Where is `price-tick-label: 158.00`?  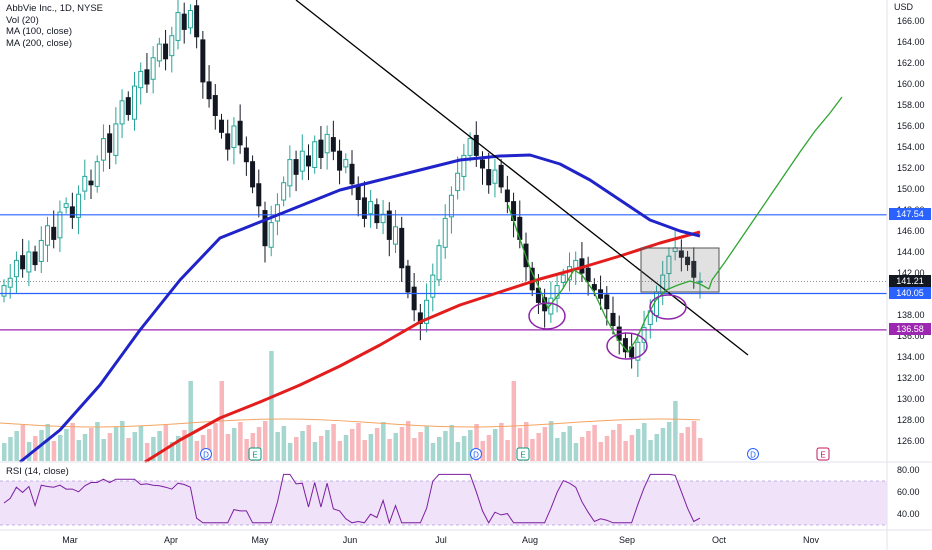
price-tick-label: 158.00 is located at coordinates (911, 105).